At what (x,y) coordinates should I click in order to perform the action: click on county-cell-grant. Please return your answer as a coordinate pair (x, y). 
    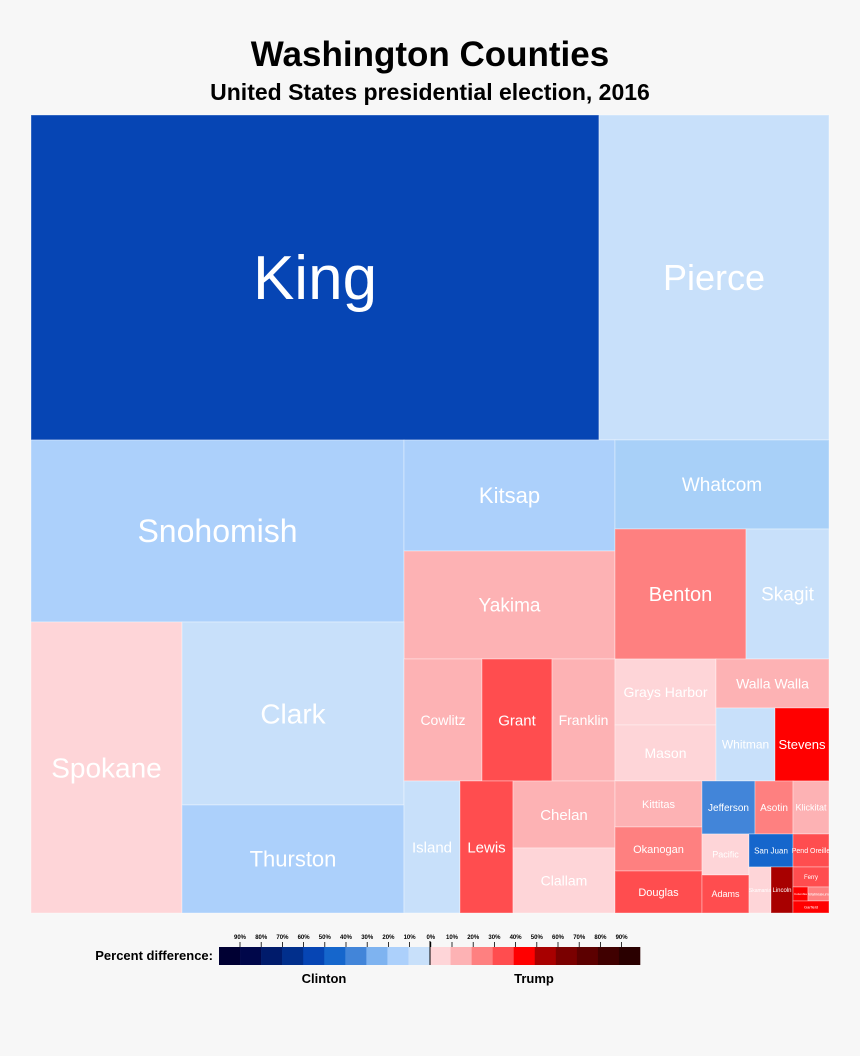
    Looking at the image, I should click on (517, 720).